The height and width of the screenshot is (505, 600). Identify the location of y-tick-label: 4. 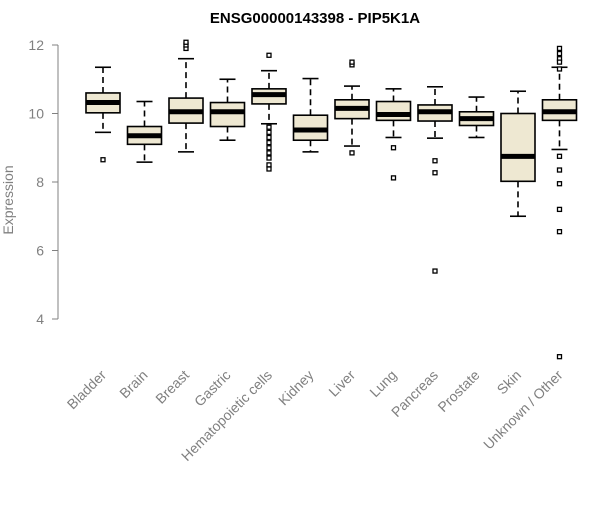
(40, 319).